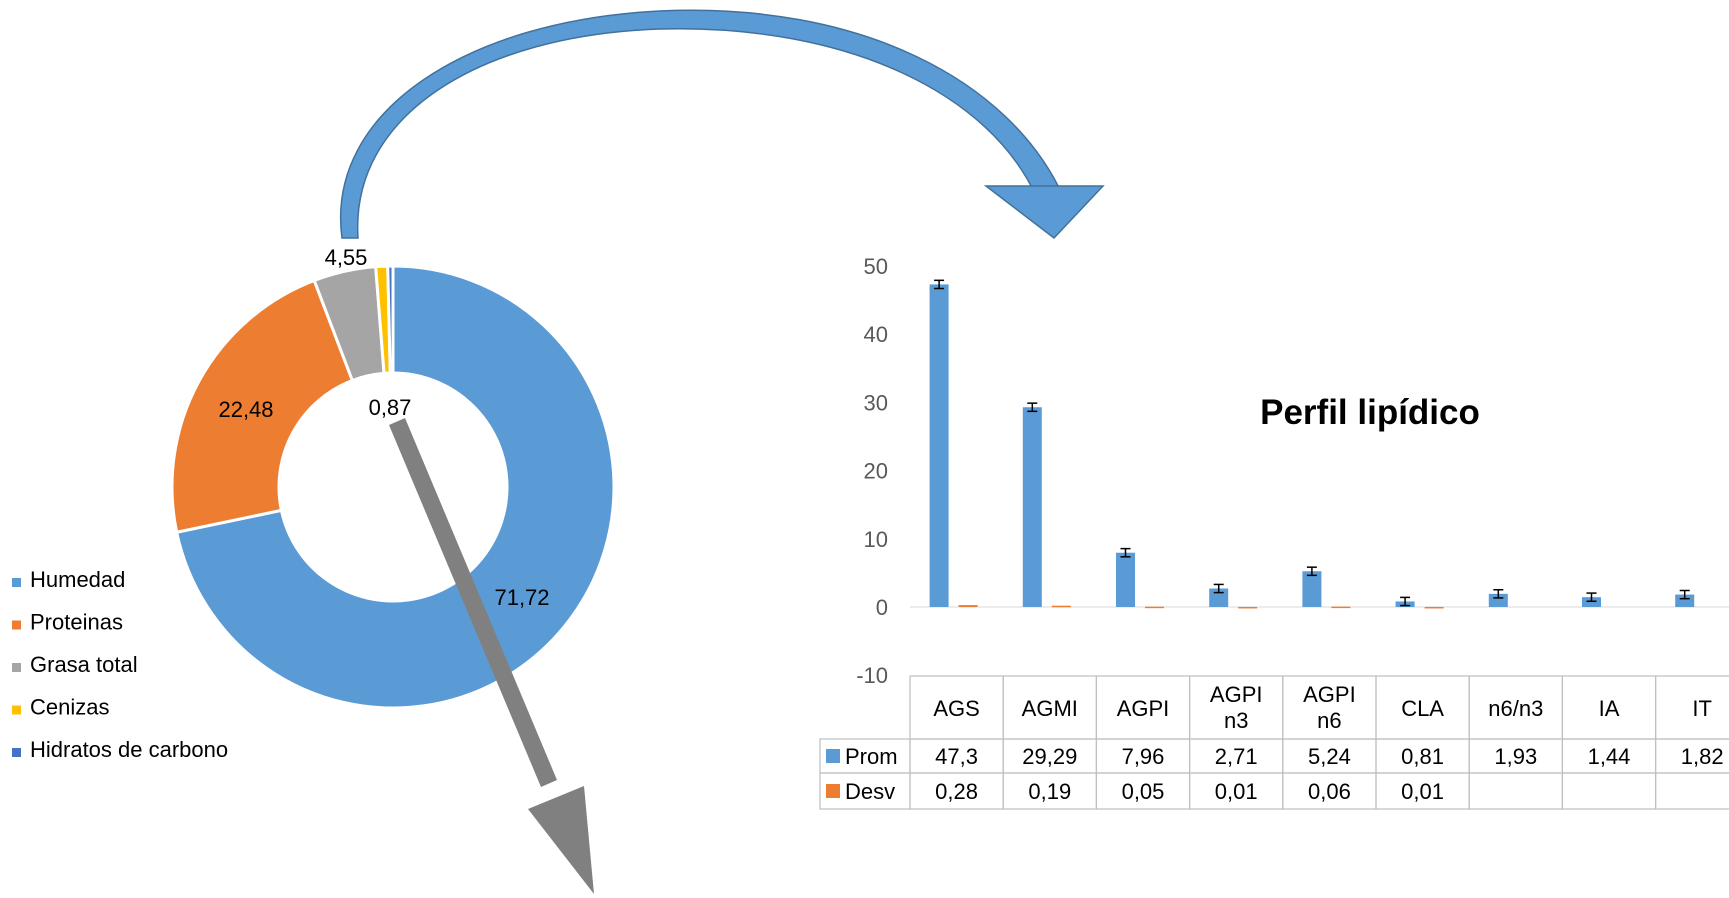 Image resolution: width=1729 pixels, height=898 pixels. Describe the element at coordinates (129, 749) in the screenshot. I see `legend-item-hidratos-de-carbono: Hidratos de carbono` at that location.